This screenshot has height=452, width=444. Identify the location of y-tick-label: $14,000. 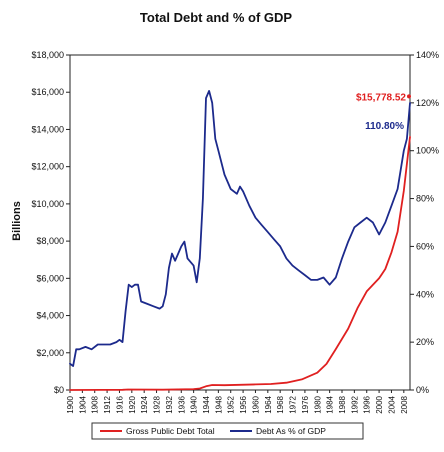
(47, 129).